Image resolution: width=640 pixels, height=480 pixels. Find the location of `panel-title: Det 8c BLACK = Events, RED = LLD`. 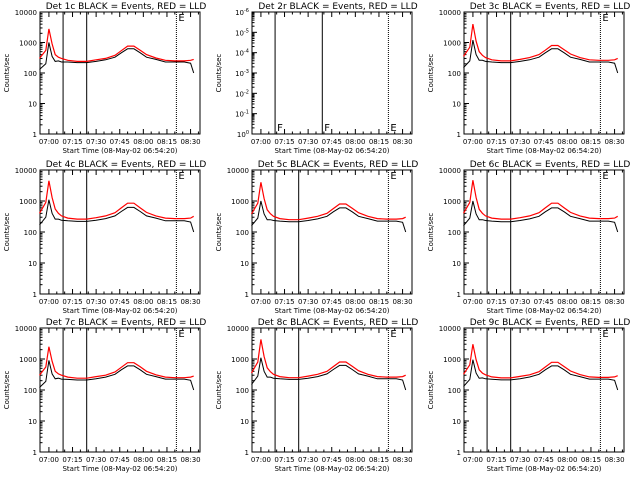

panel-title: Det 8c BLACK = Events, RED = LLD is located at coordinates (338, 323).